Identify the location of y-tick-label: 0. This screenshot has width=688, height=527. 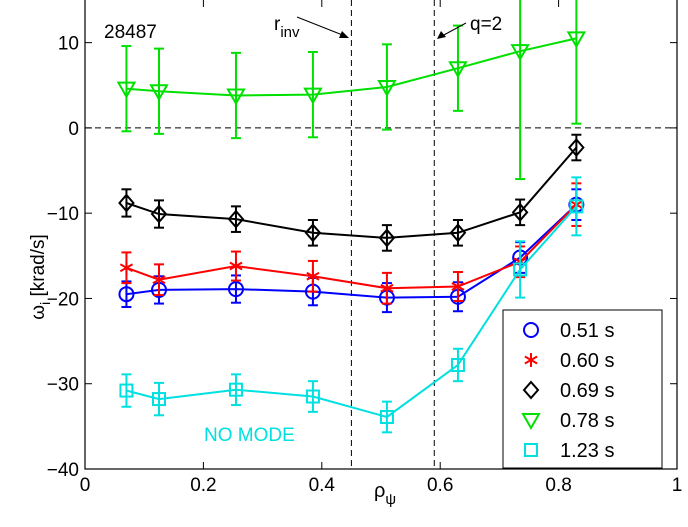
(73, 129).